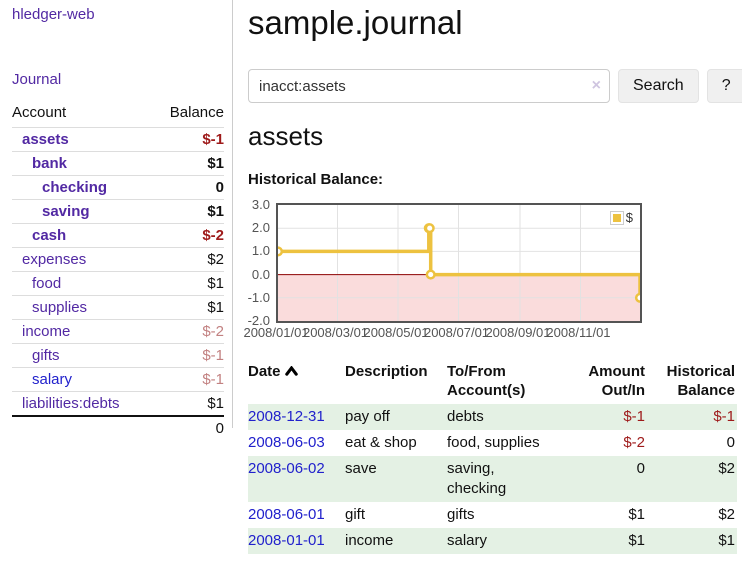 The width and height of the screenshot is (742, 582). What do you see at coordinates (467, 540) in the screenshot?
I see `transaction-accounts: salary` at bounding box center [467, 540].